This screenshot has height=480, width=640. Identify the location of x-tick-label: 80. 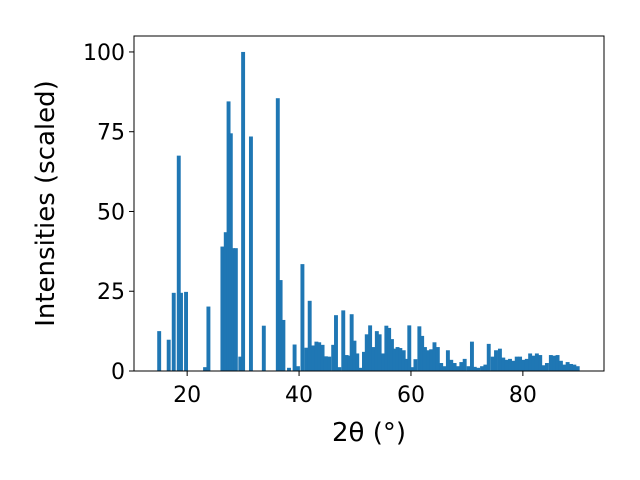
(523, 395).